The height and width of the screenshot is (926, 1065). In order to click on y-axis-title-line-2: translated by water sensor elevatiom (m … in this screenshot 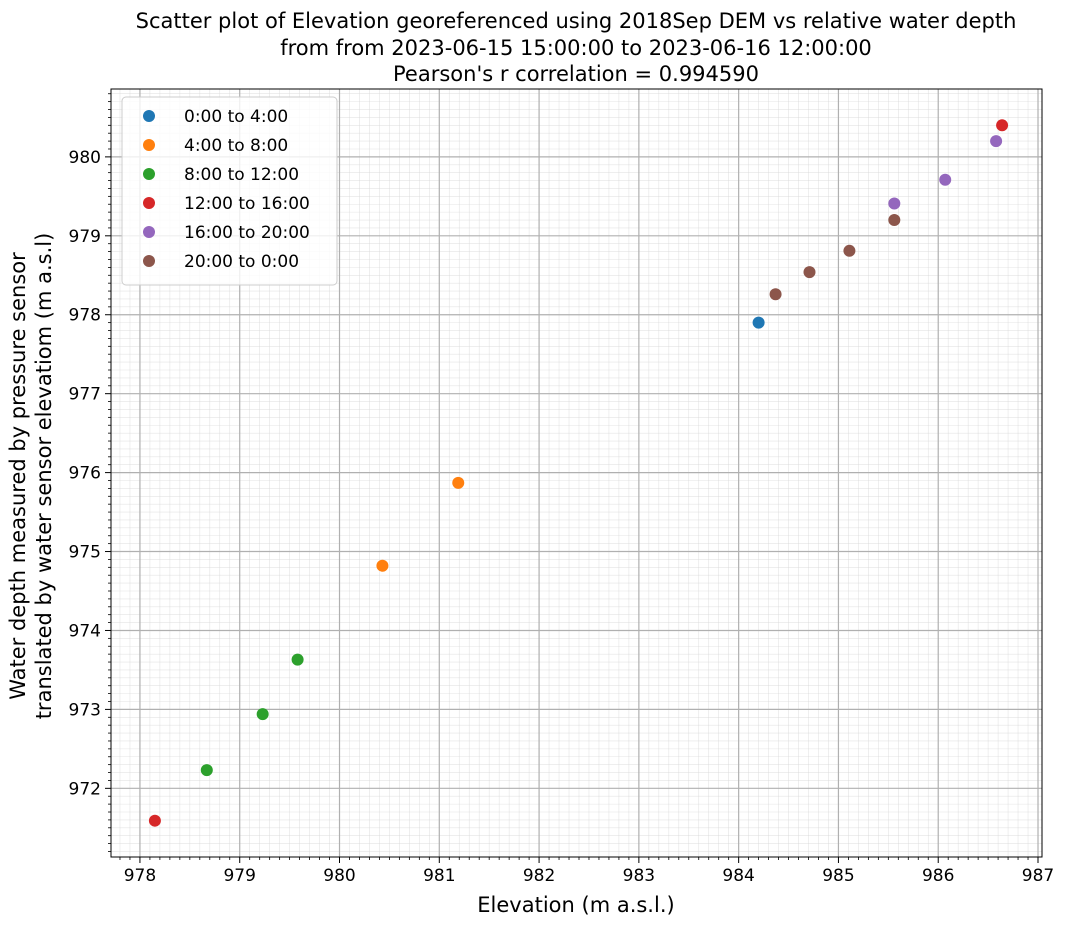, I will do `click(44, 476)`.